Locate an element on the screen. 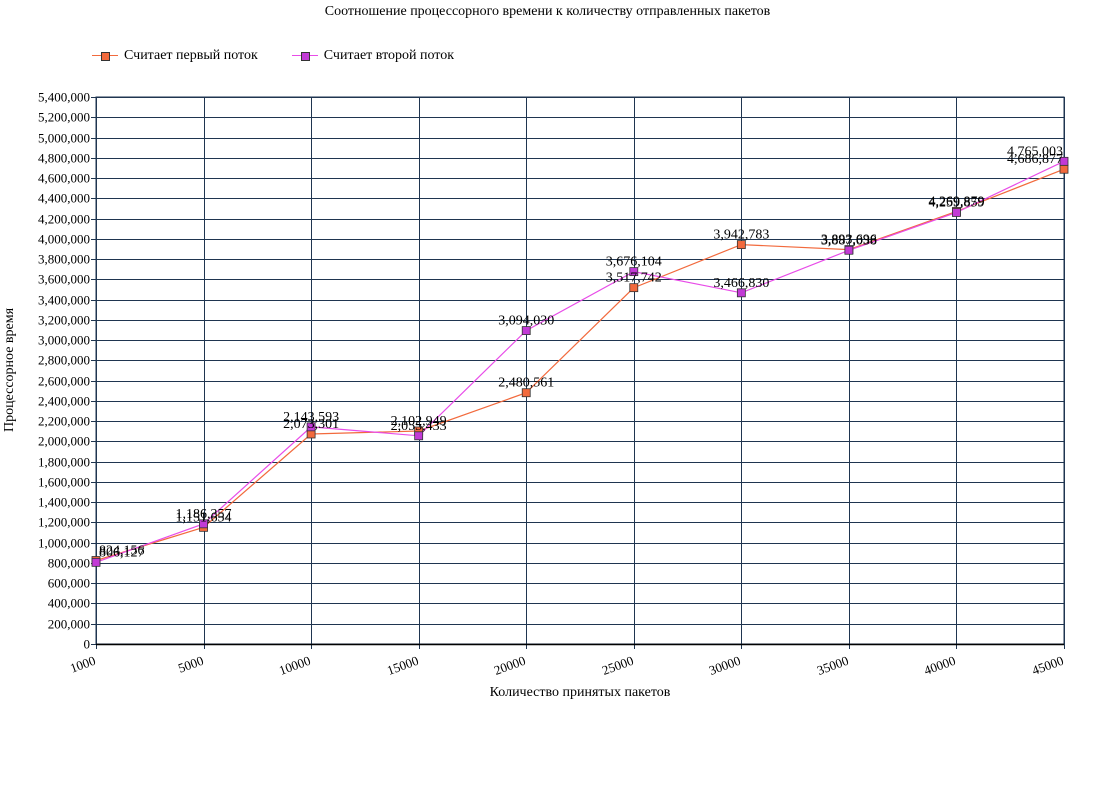 This screenshot has width=1095, height=805. y-tick-label: 400,000 is located at coordinates (69, 603).